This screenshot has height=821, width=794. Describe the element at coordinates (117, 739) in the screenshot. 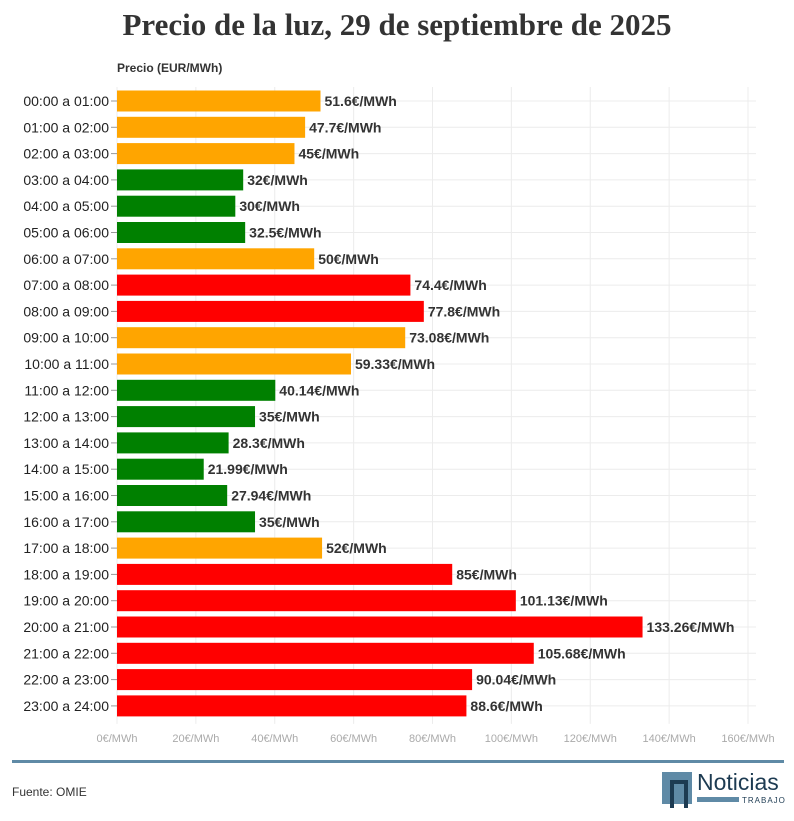

I see `x-tick-label: 0€/MWh` at that location.